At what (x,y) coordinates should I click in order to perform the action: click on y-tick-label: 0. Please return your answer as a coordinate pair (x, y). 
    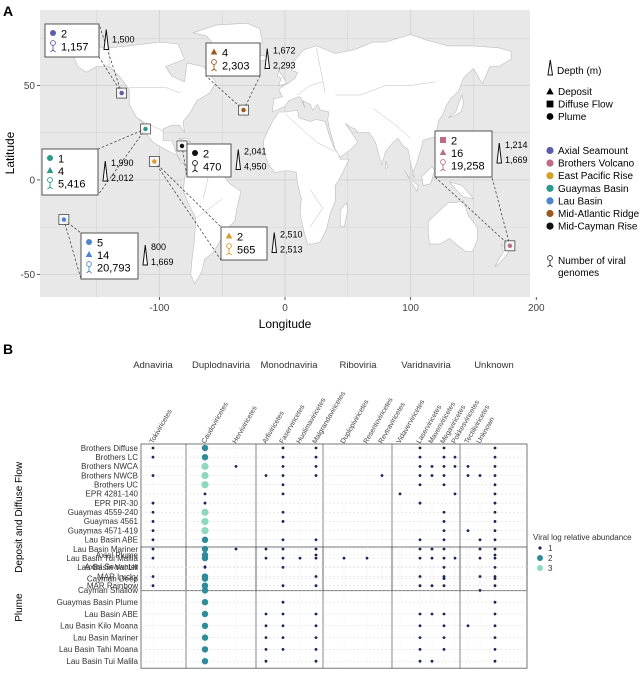
    Looking at the image, I should click on (32, 180).